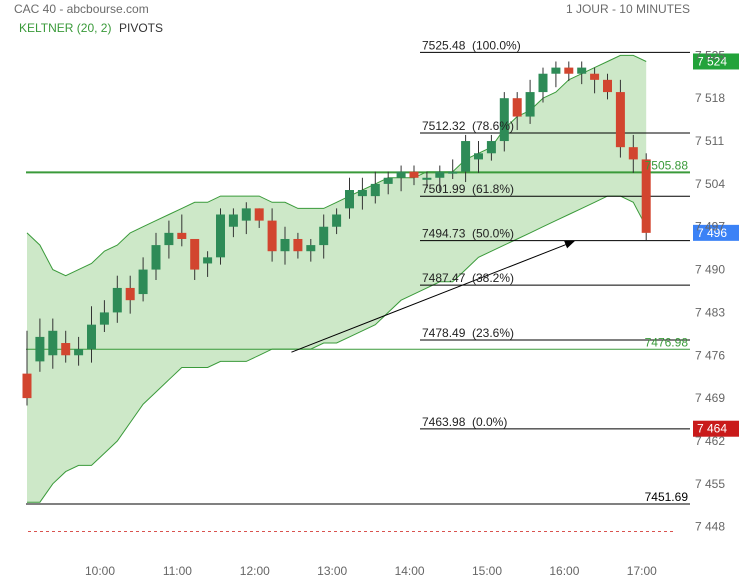 This screenshot has height=580, width=739. Describe the element at coordinates (444, 422) in the screenshot. I see `fib-value-6: 7463.98` at that location.